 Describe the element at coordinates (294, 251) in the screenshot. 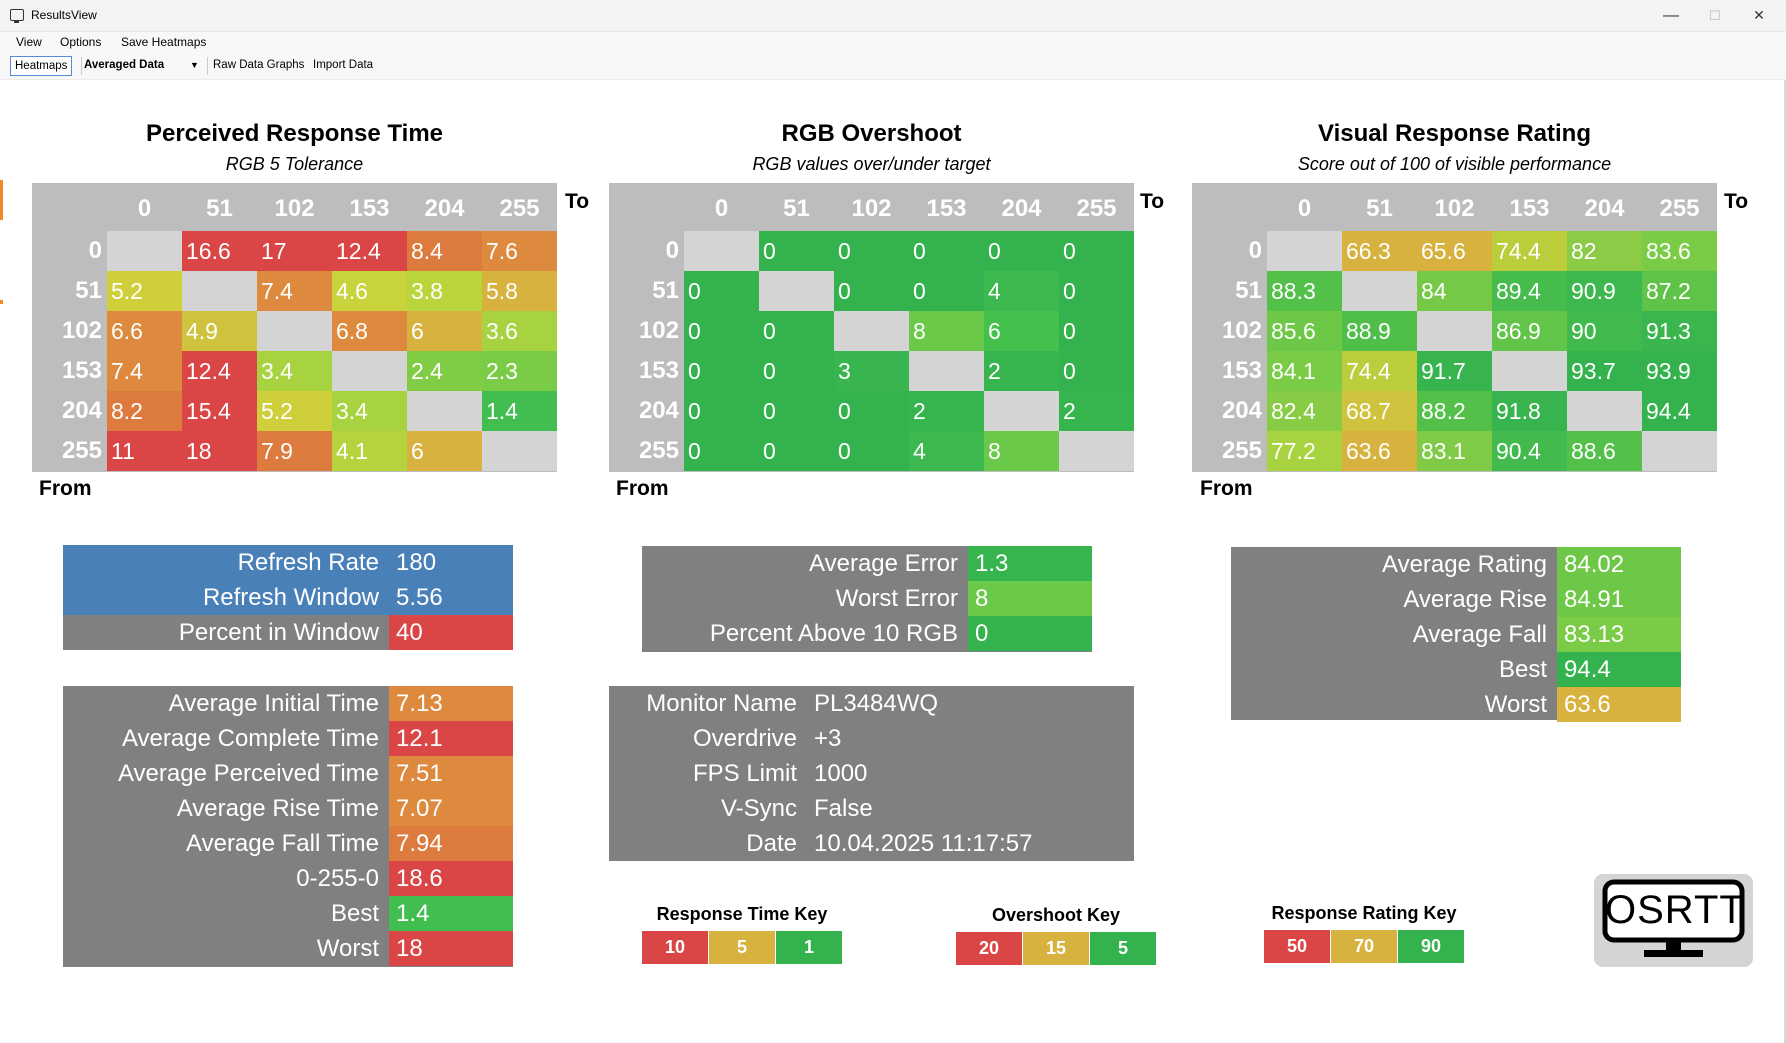

I see `heatmap-cell: 17` at that location.